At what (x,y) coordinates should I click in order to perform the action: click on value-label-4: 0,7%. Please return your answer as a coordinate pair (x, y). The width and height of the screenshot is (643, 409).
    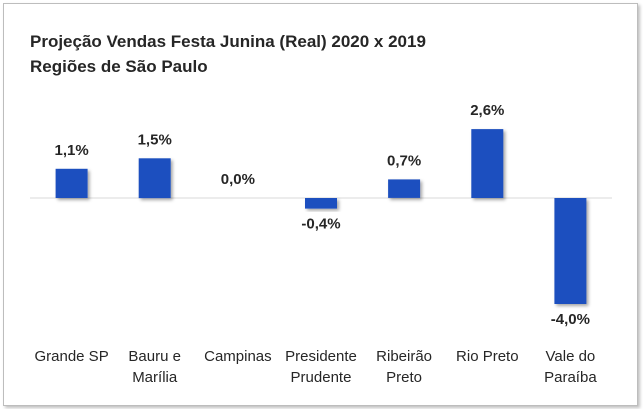
    Looking at the image, I should click on (404, 160).